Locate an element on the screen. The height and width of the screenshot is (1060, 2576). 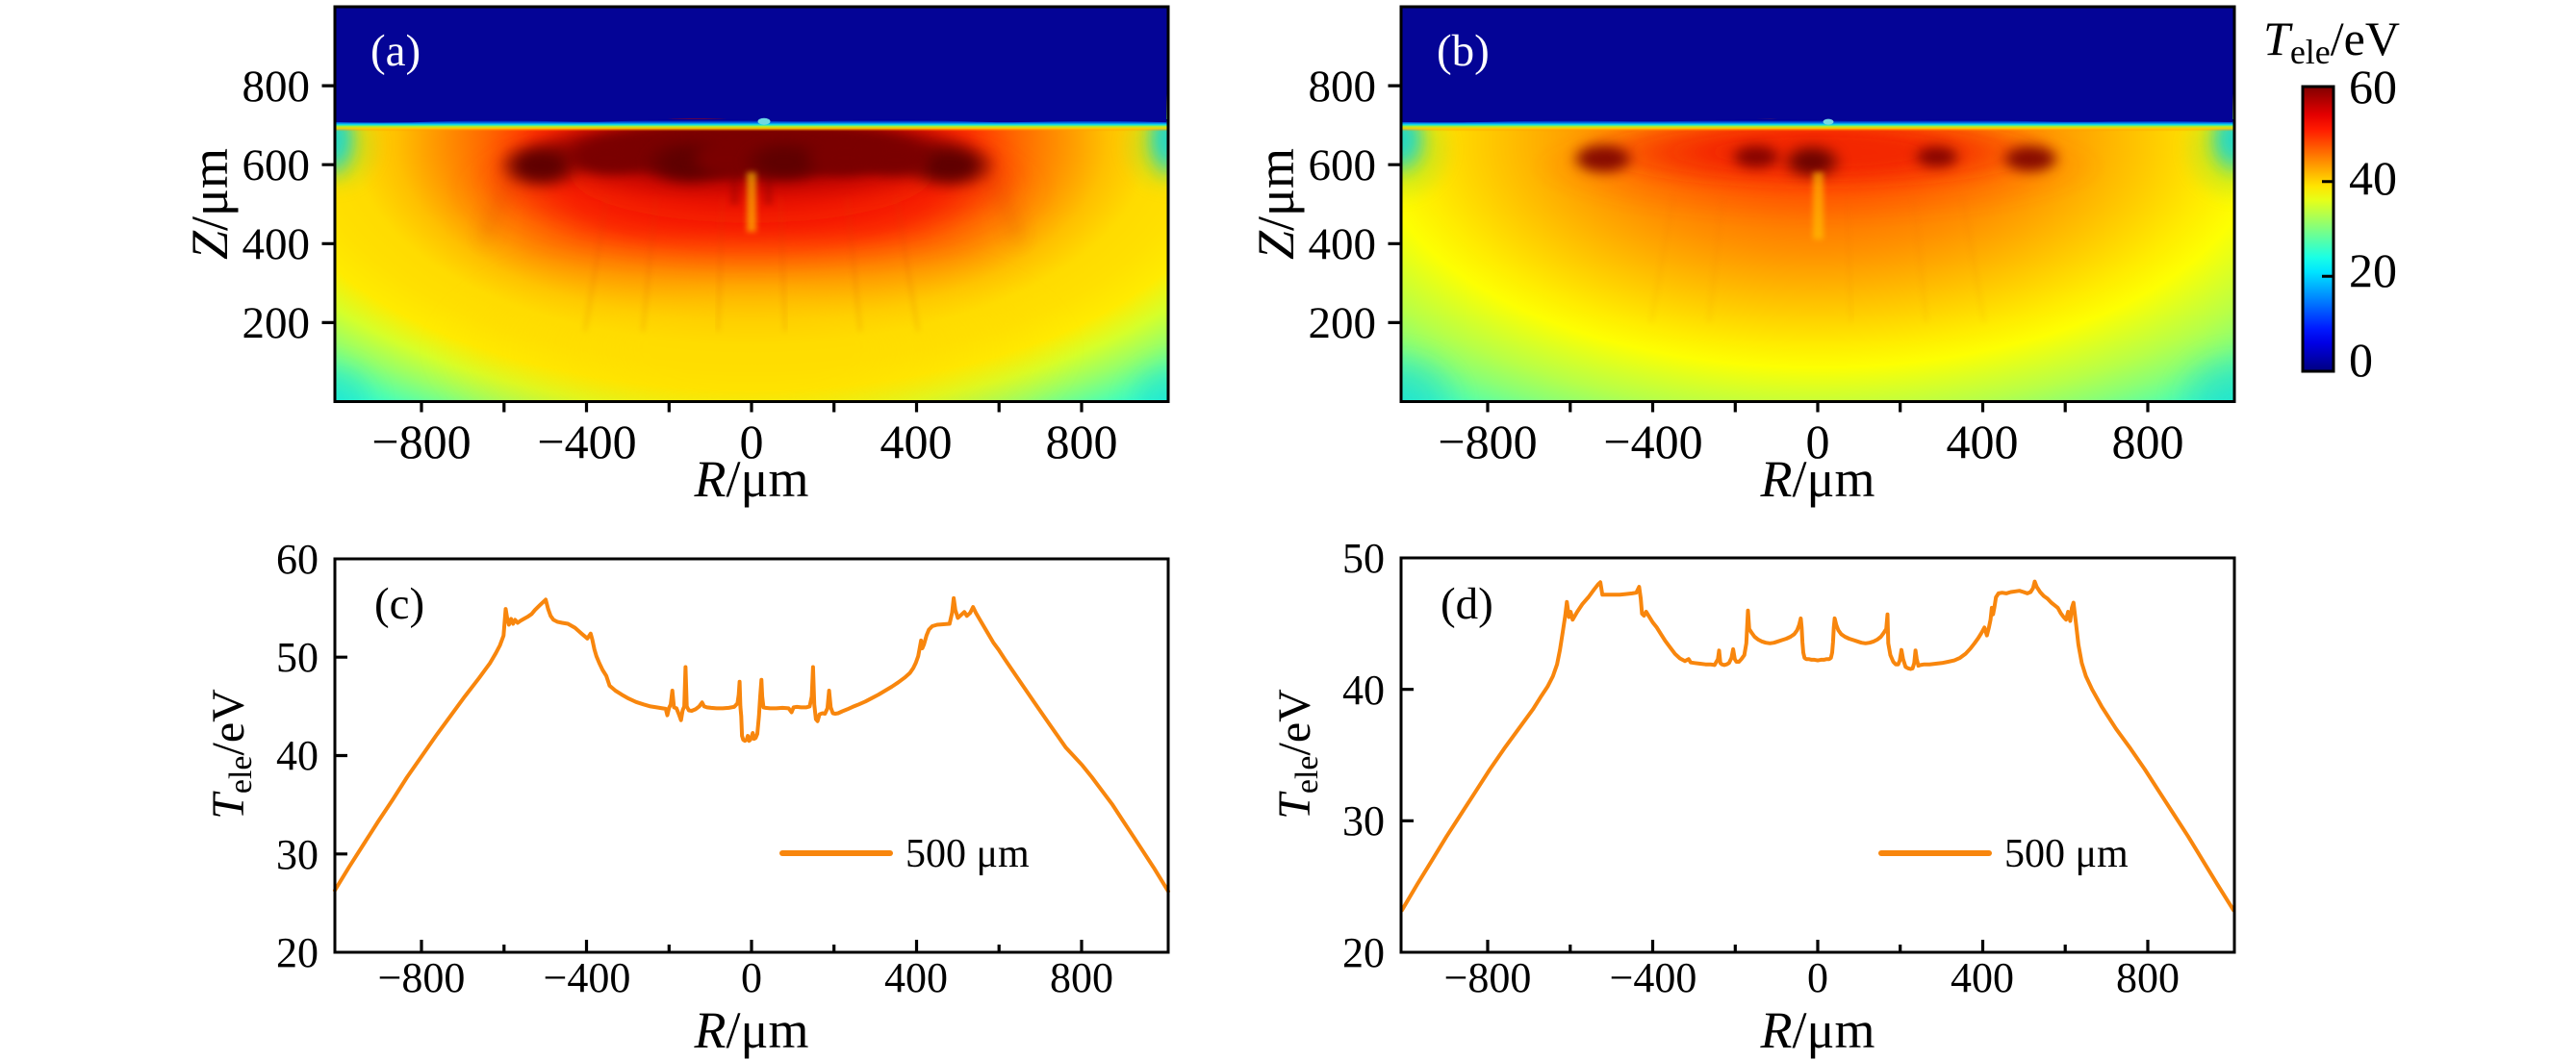
svg-text: (a) is located at coordinates (395, 51).